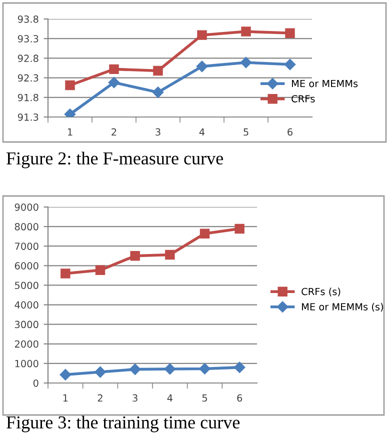 The width and height of the screenshot is (389, 433). Describe the element at coordinates (342, 307) in the screenshot. I see `legend-label: ME or MEMMs (s)` at that location.